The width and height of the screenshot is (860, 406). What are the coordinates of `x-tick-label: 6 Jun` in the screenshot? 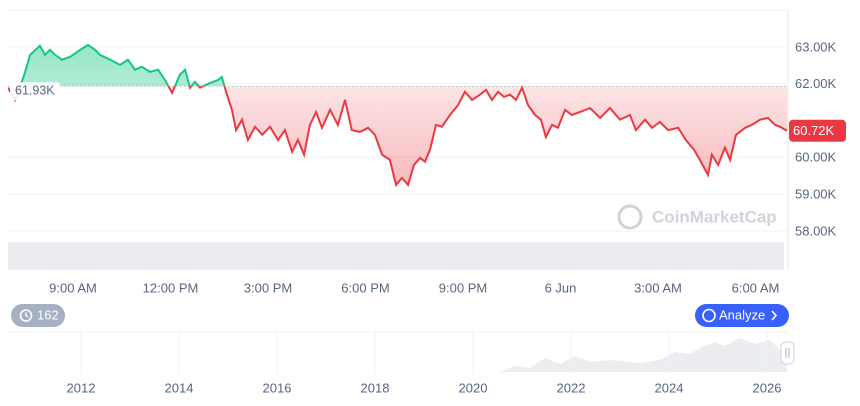 It's located at (561, 287).